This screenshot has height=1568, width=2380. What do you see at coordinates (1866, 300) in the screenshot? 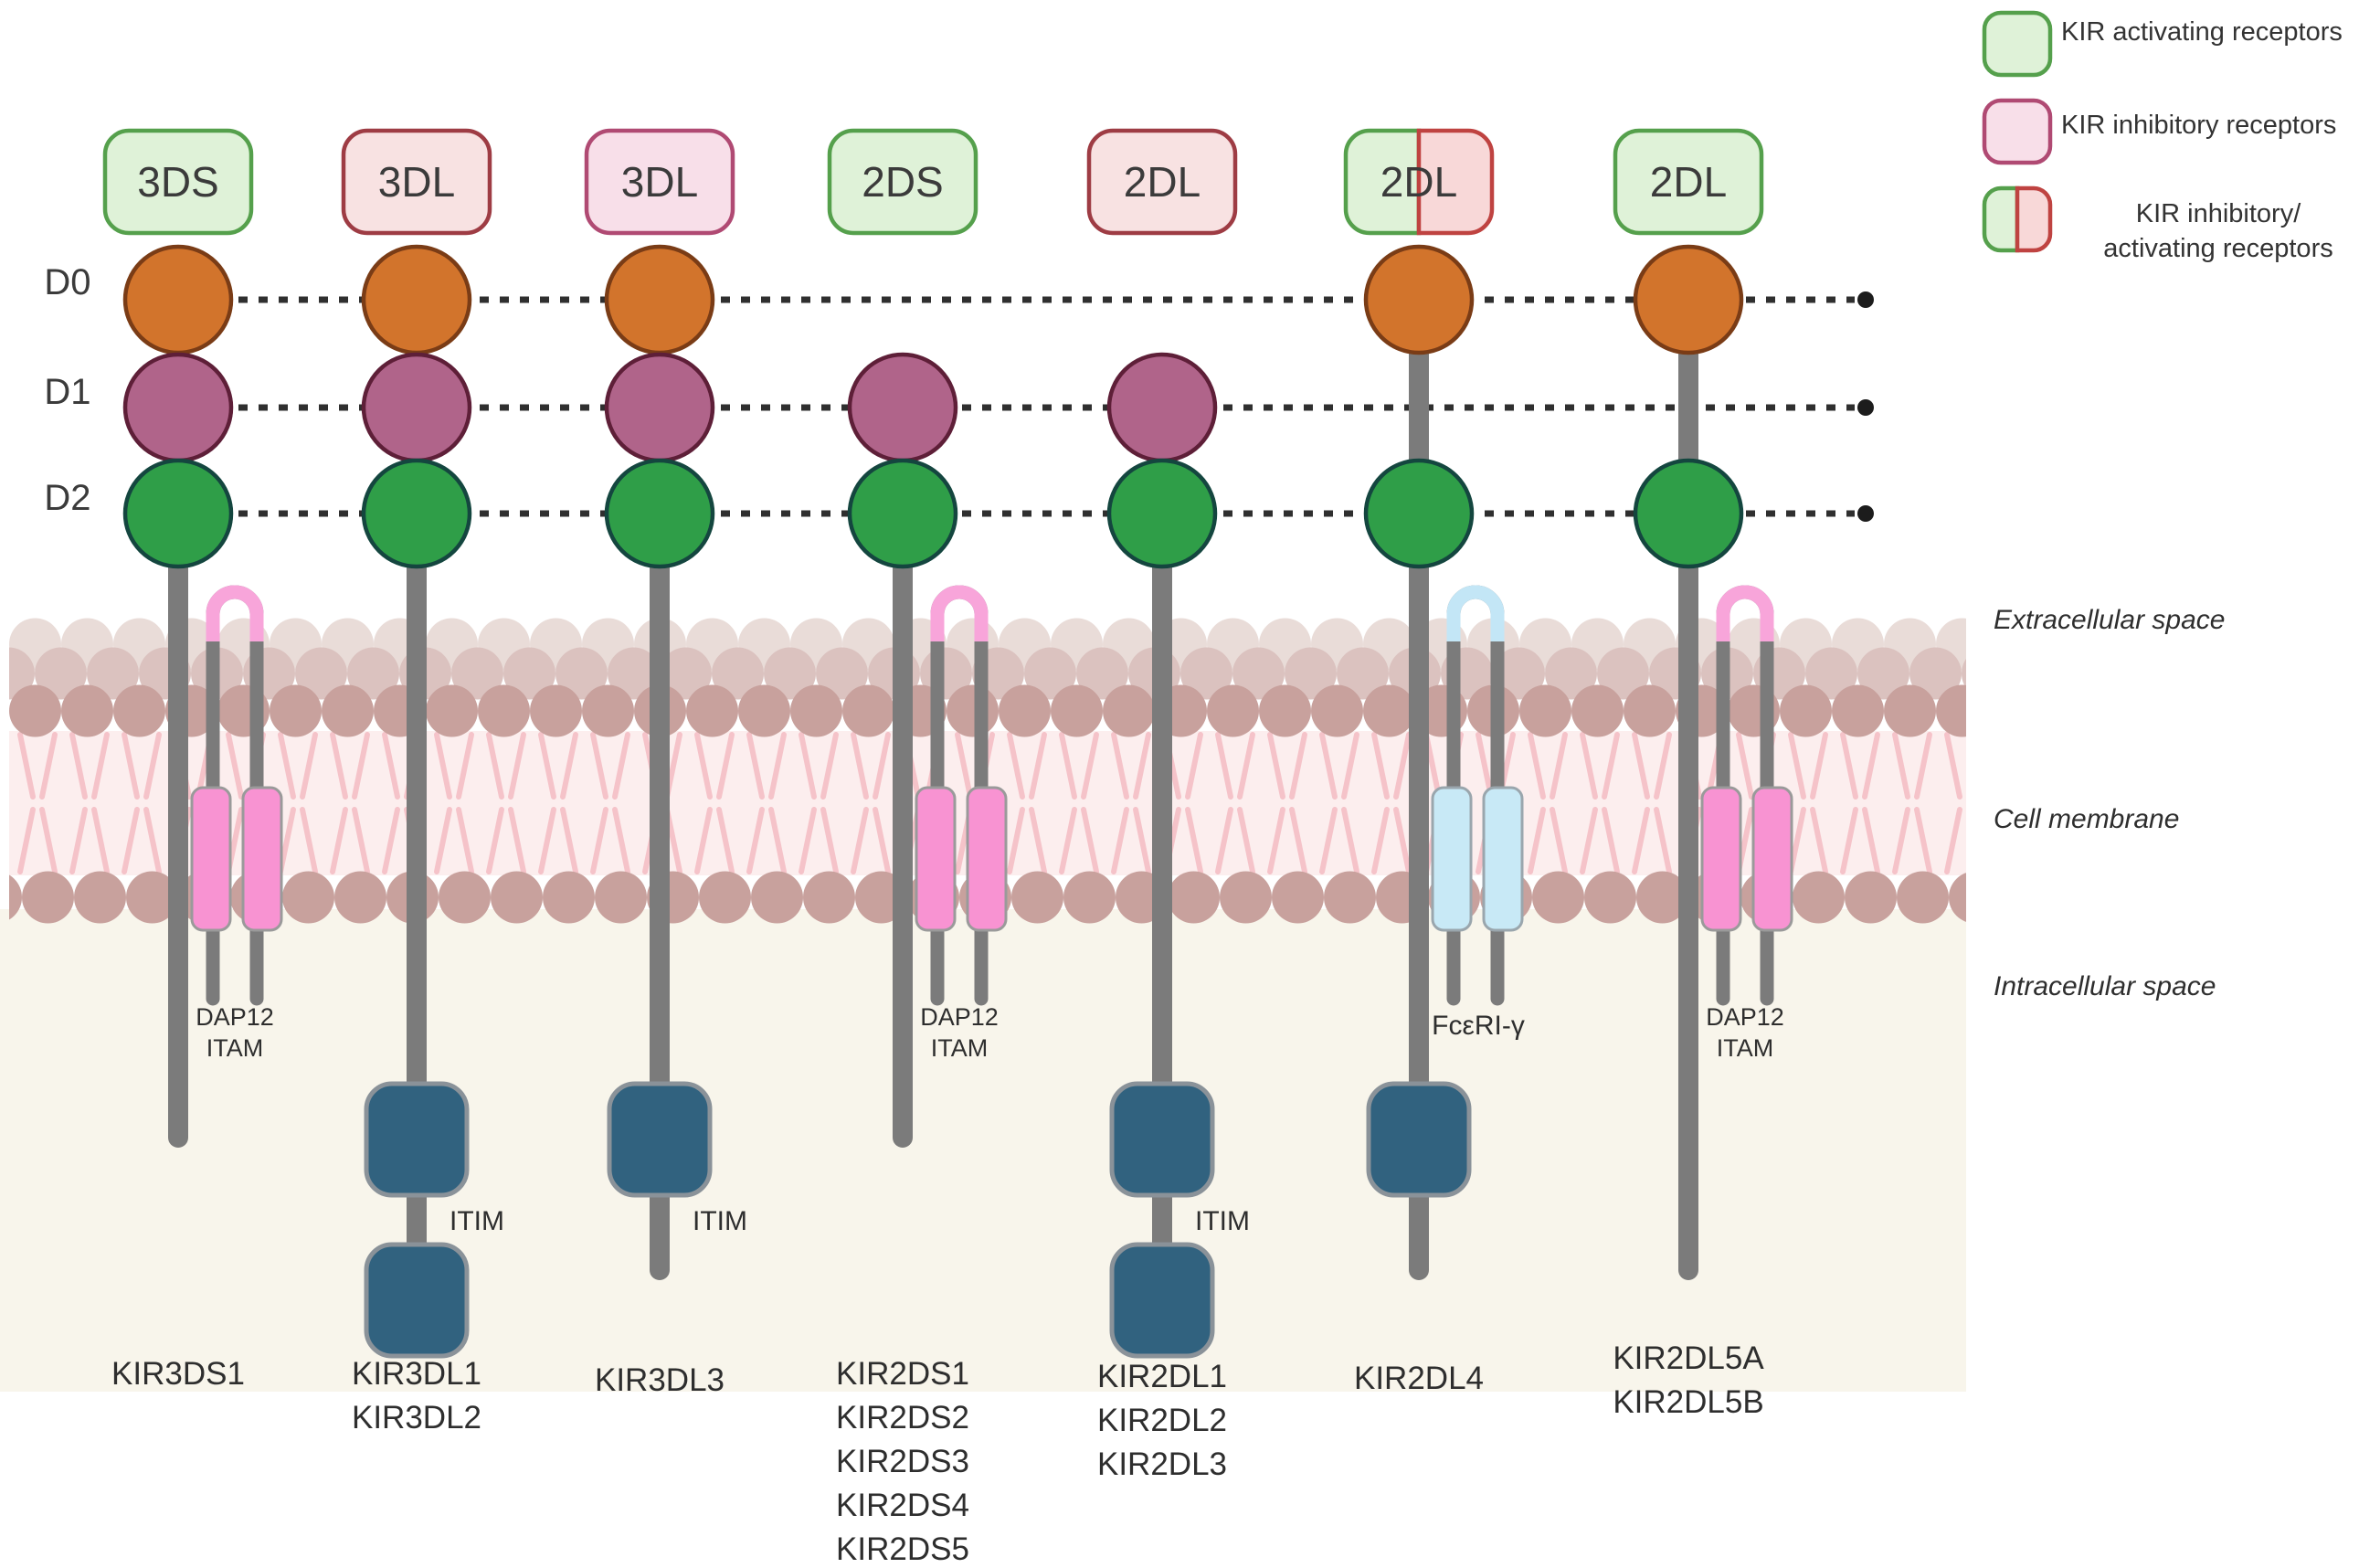
I see `d0-line-end-dot` at bounding box center [1866, 300].